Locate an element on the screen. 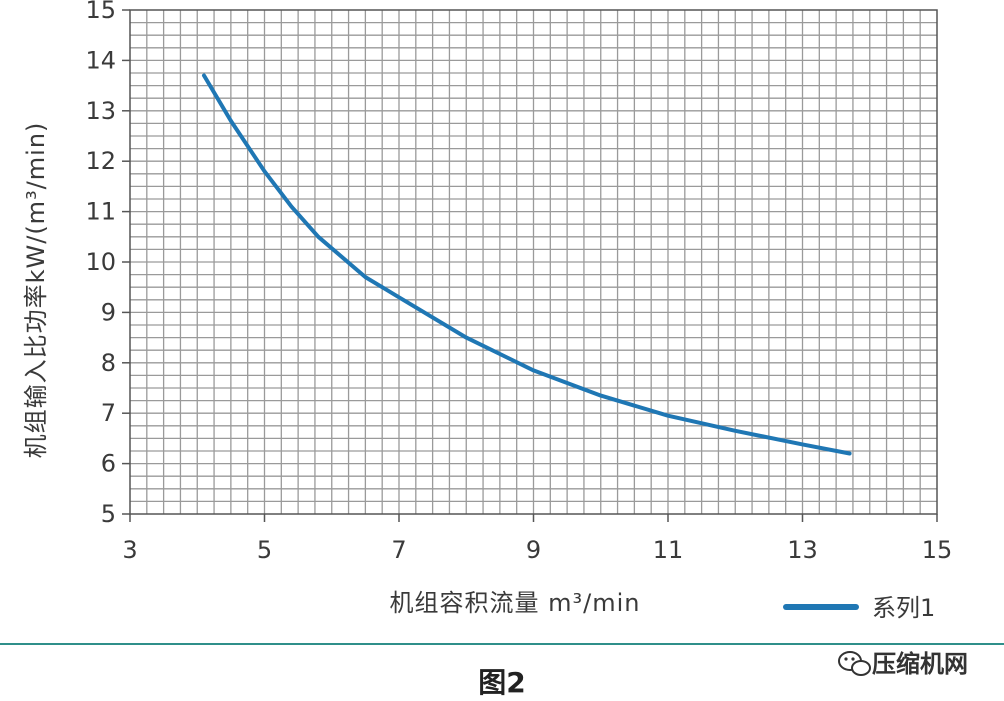 The width and height of the screenshot is (1004, 701). x-tick-label: 15 is located at coordinates (937, 550).